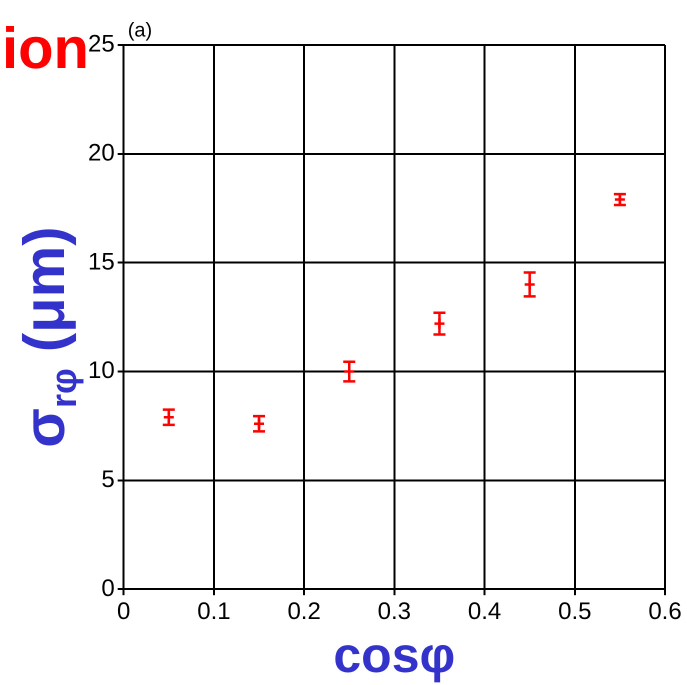 The image size is (687, 685). I want to click on x-axis-title: cosφ, so click(394, 655).